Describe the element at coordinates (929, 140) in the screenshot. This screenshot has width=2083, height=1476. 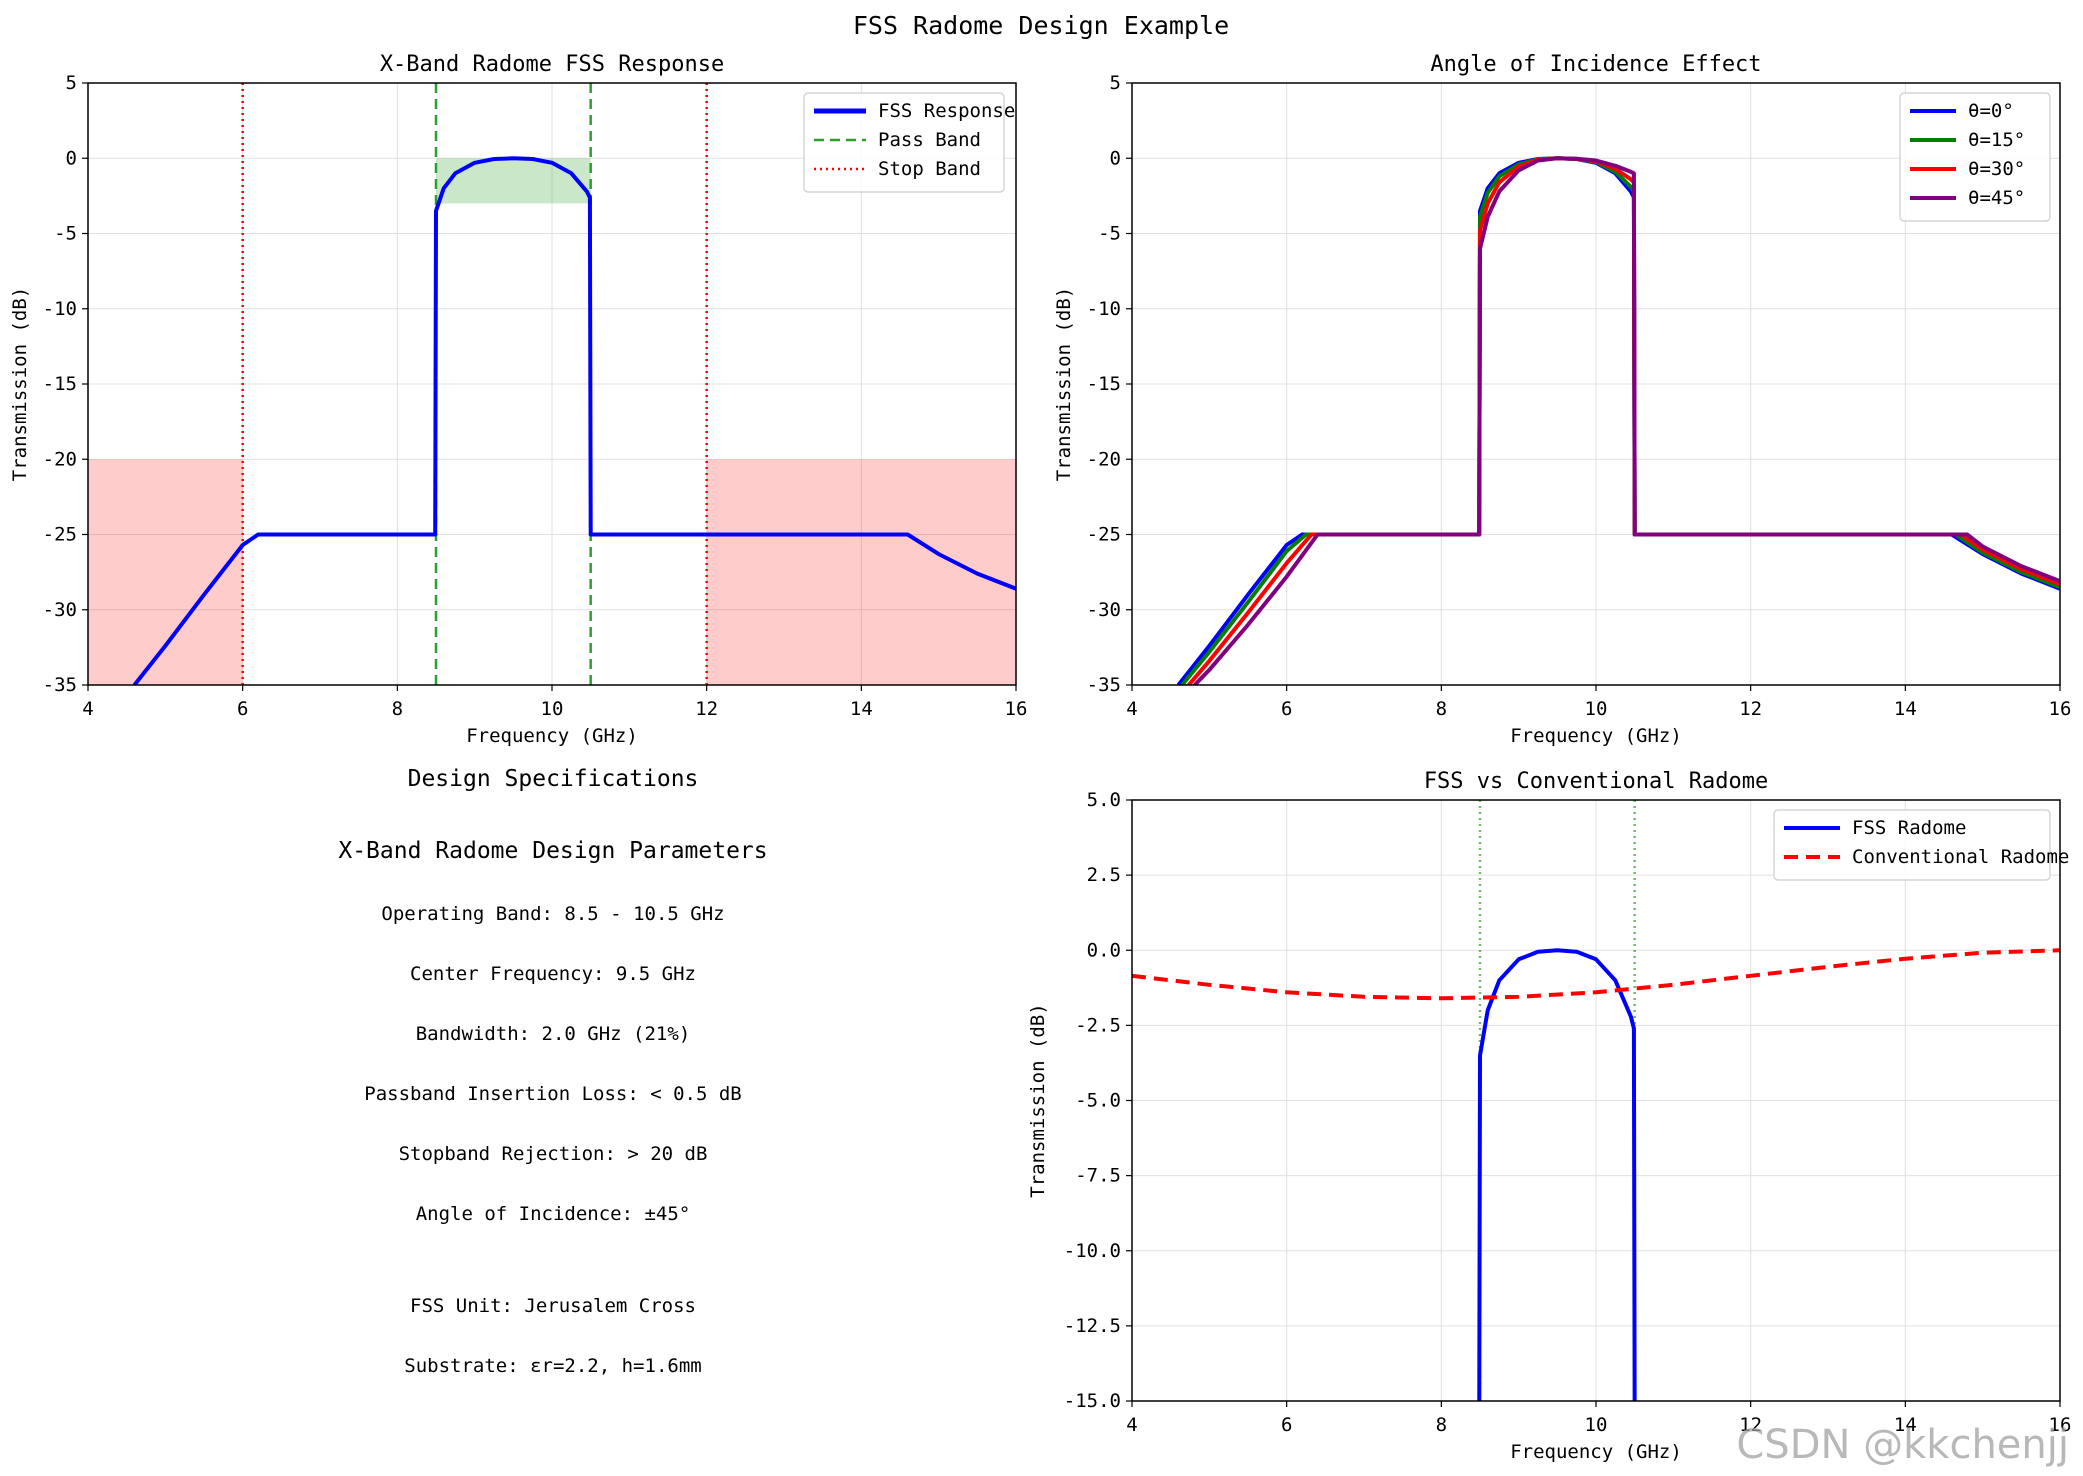
I see `legend-label: Pass Band` at that location.